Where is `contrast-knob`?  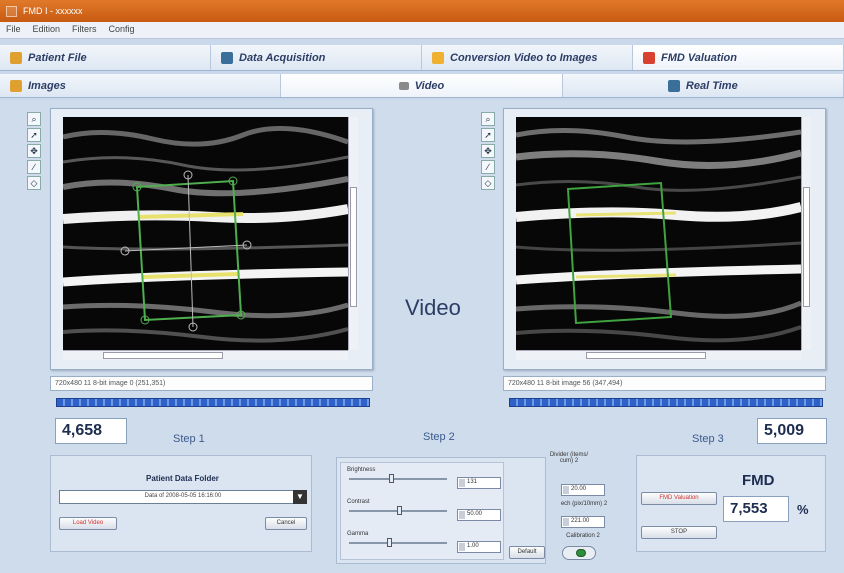 contrast-knob is located at coordinates (399, 510).